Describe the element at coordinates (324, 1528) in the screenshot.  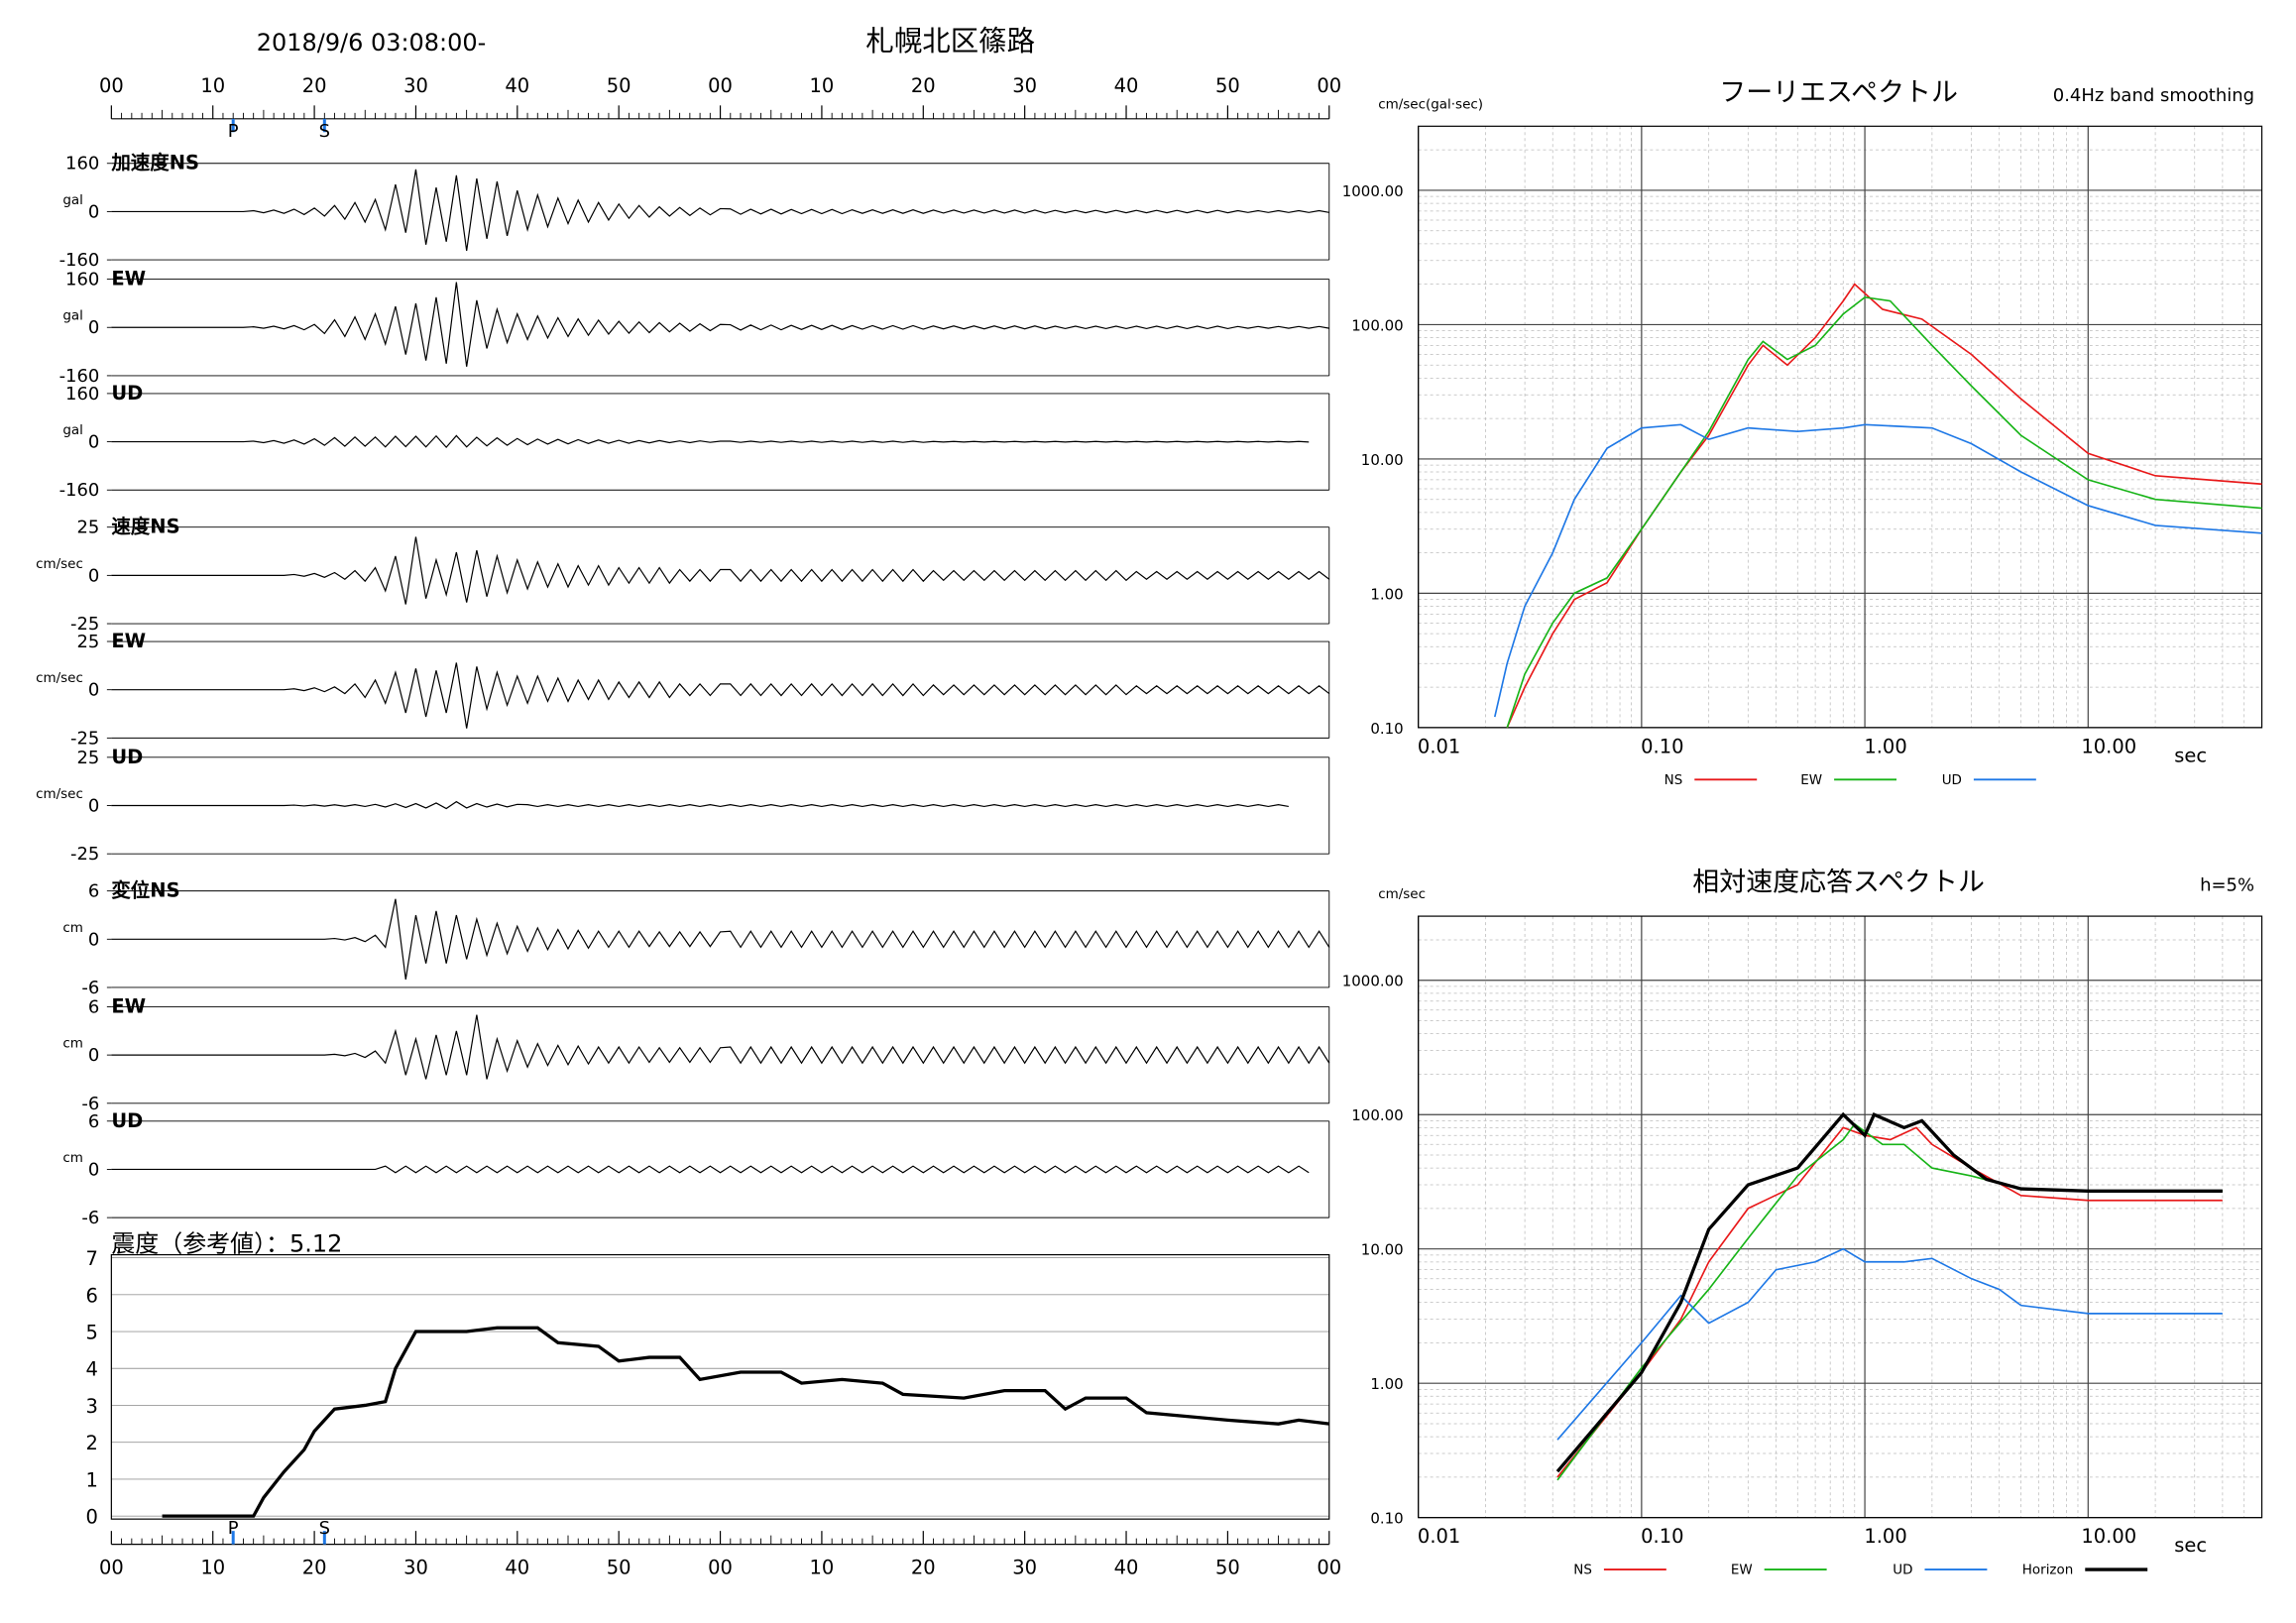
I see `phase-label: S` at that location.